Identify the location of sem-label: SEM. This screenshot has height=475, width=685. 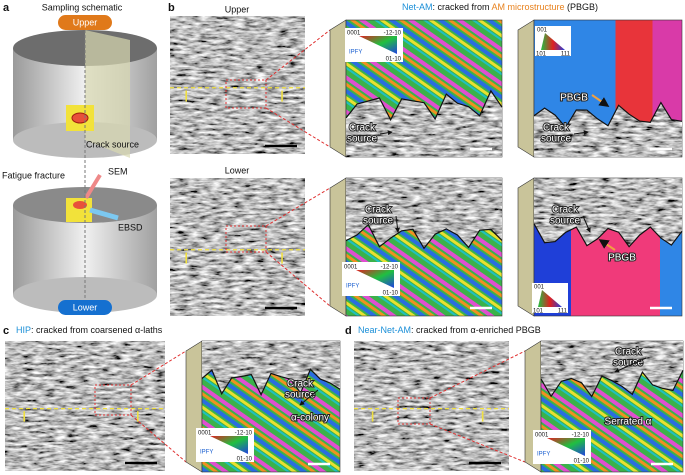
(118, 171).